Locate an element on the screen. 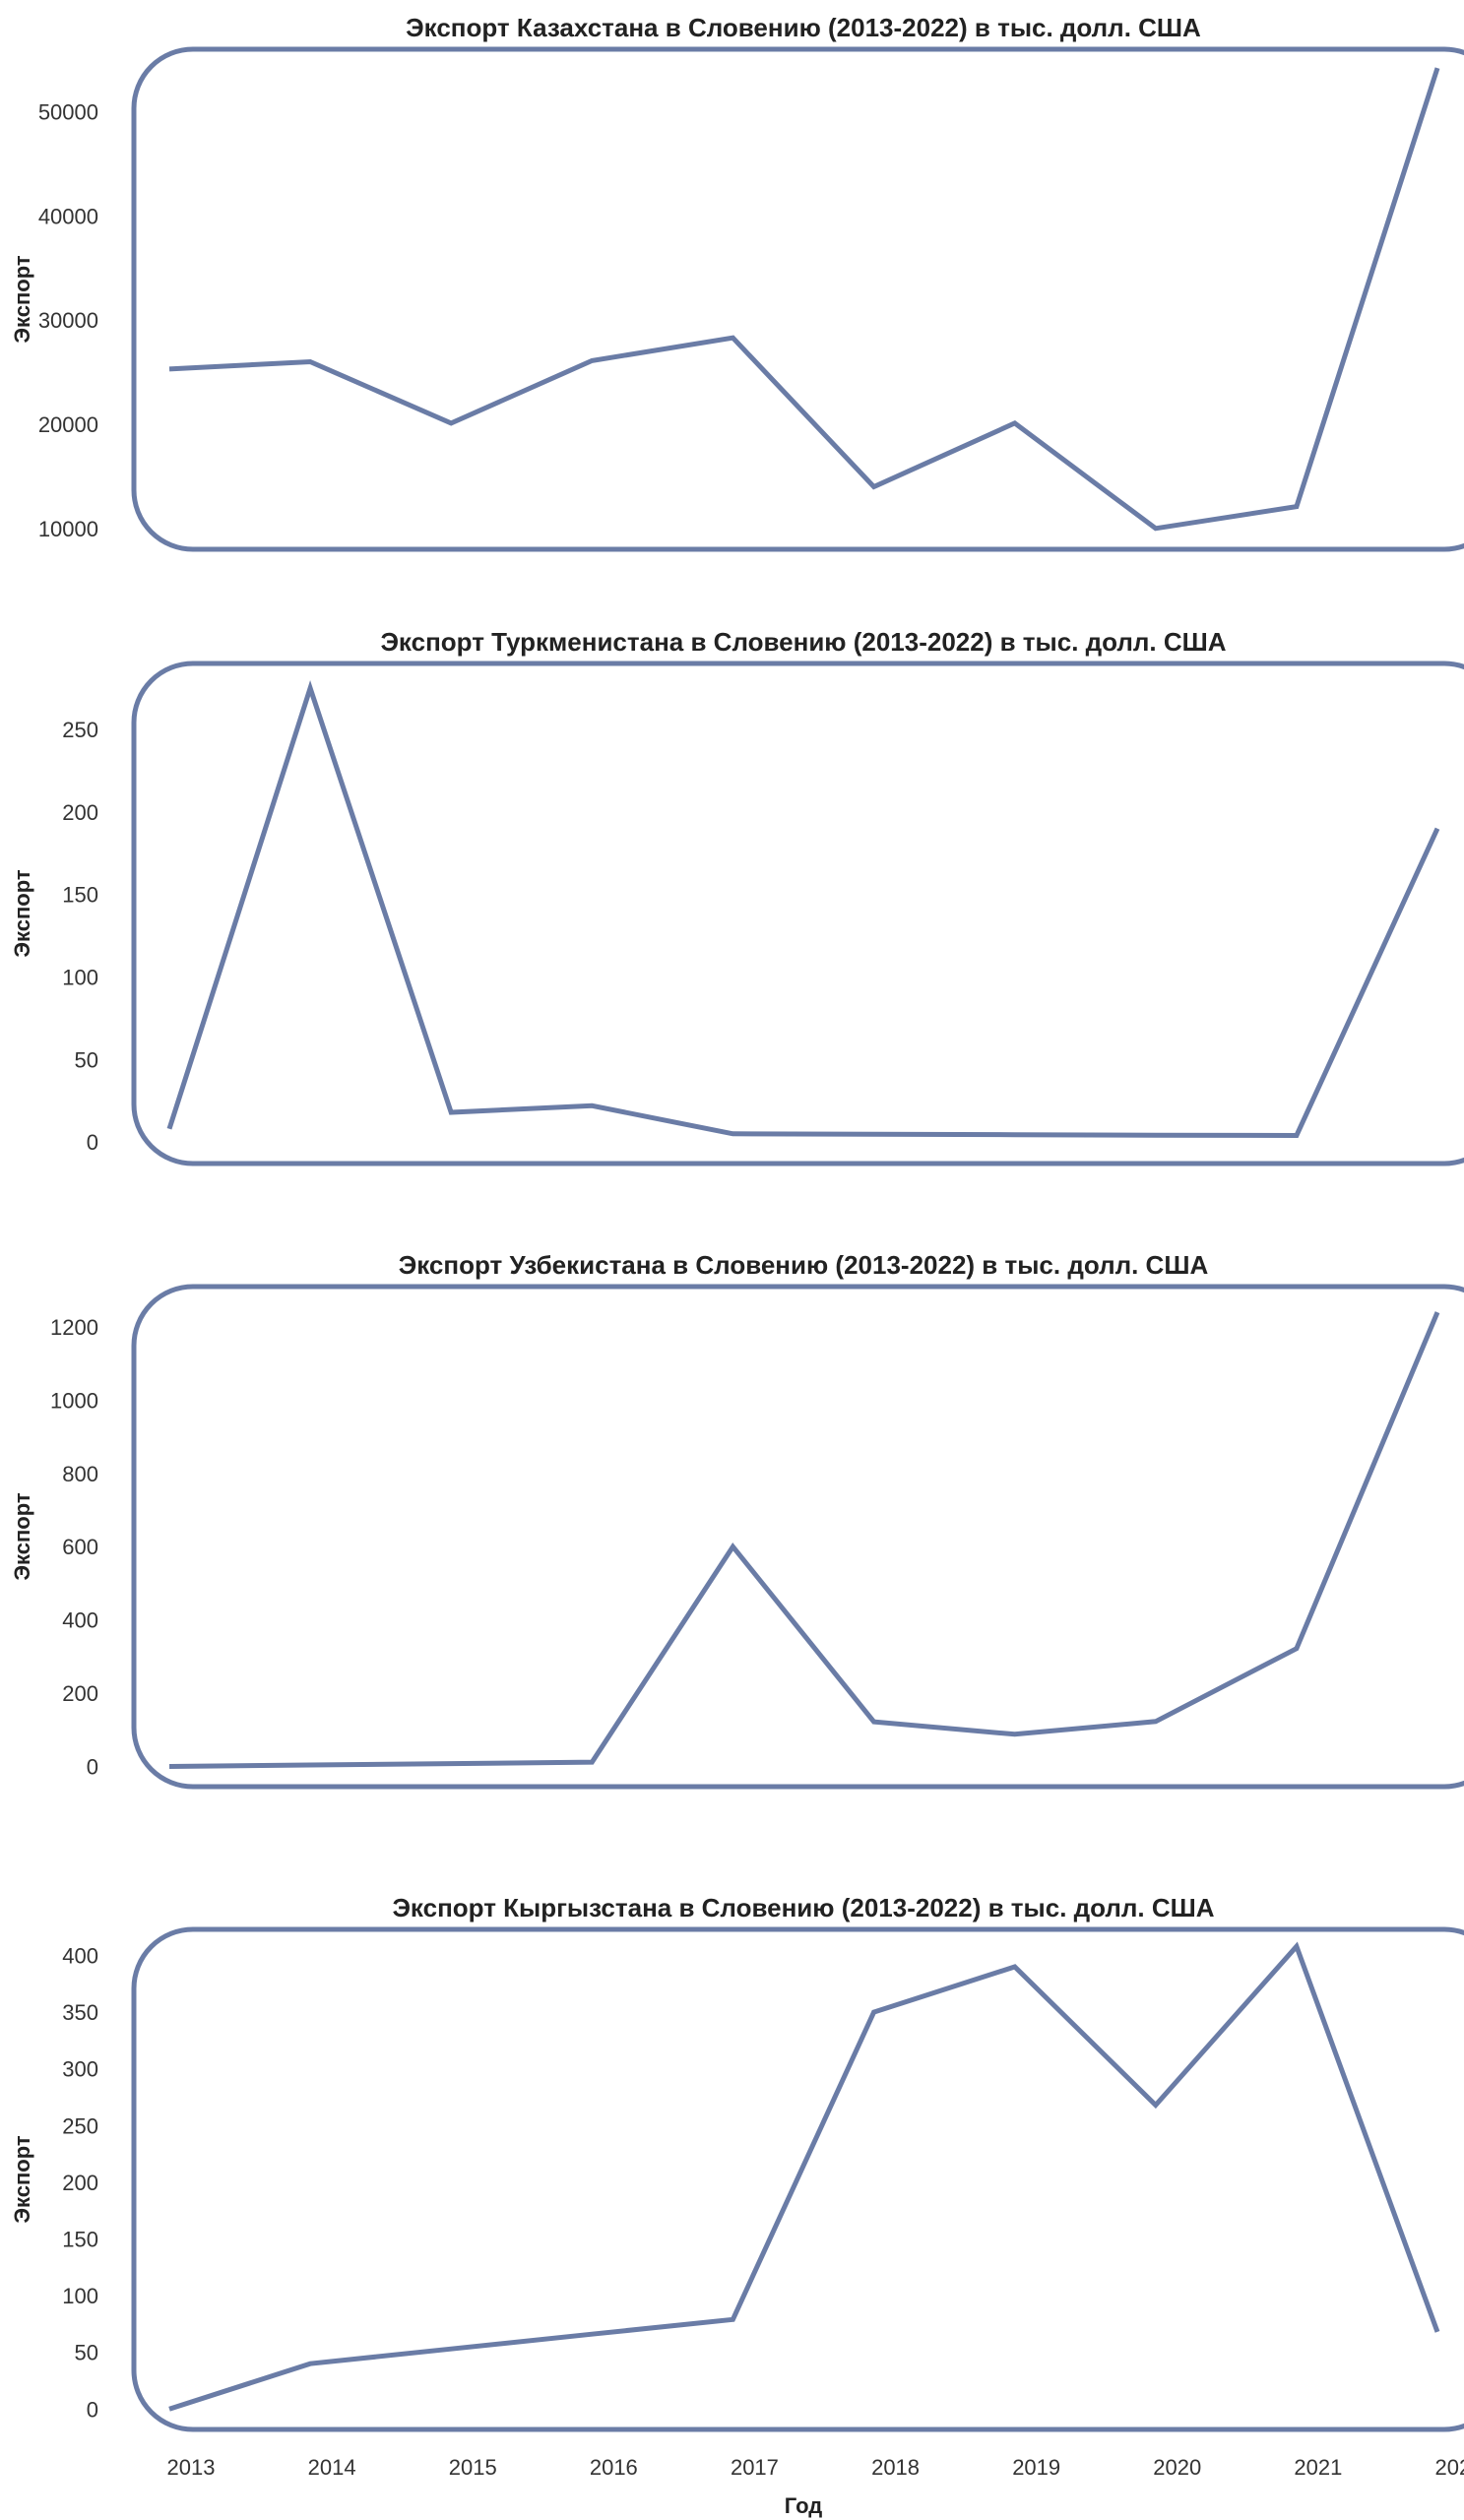  chart-2-point-2022 is located at coordinates (1437, 829).